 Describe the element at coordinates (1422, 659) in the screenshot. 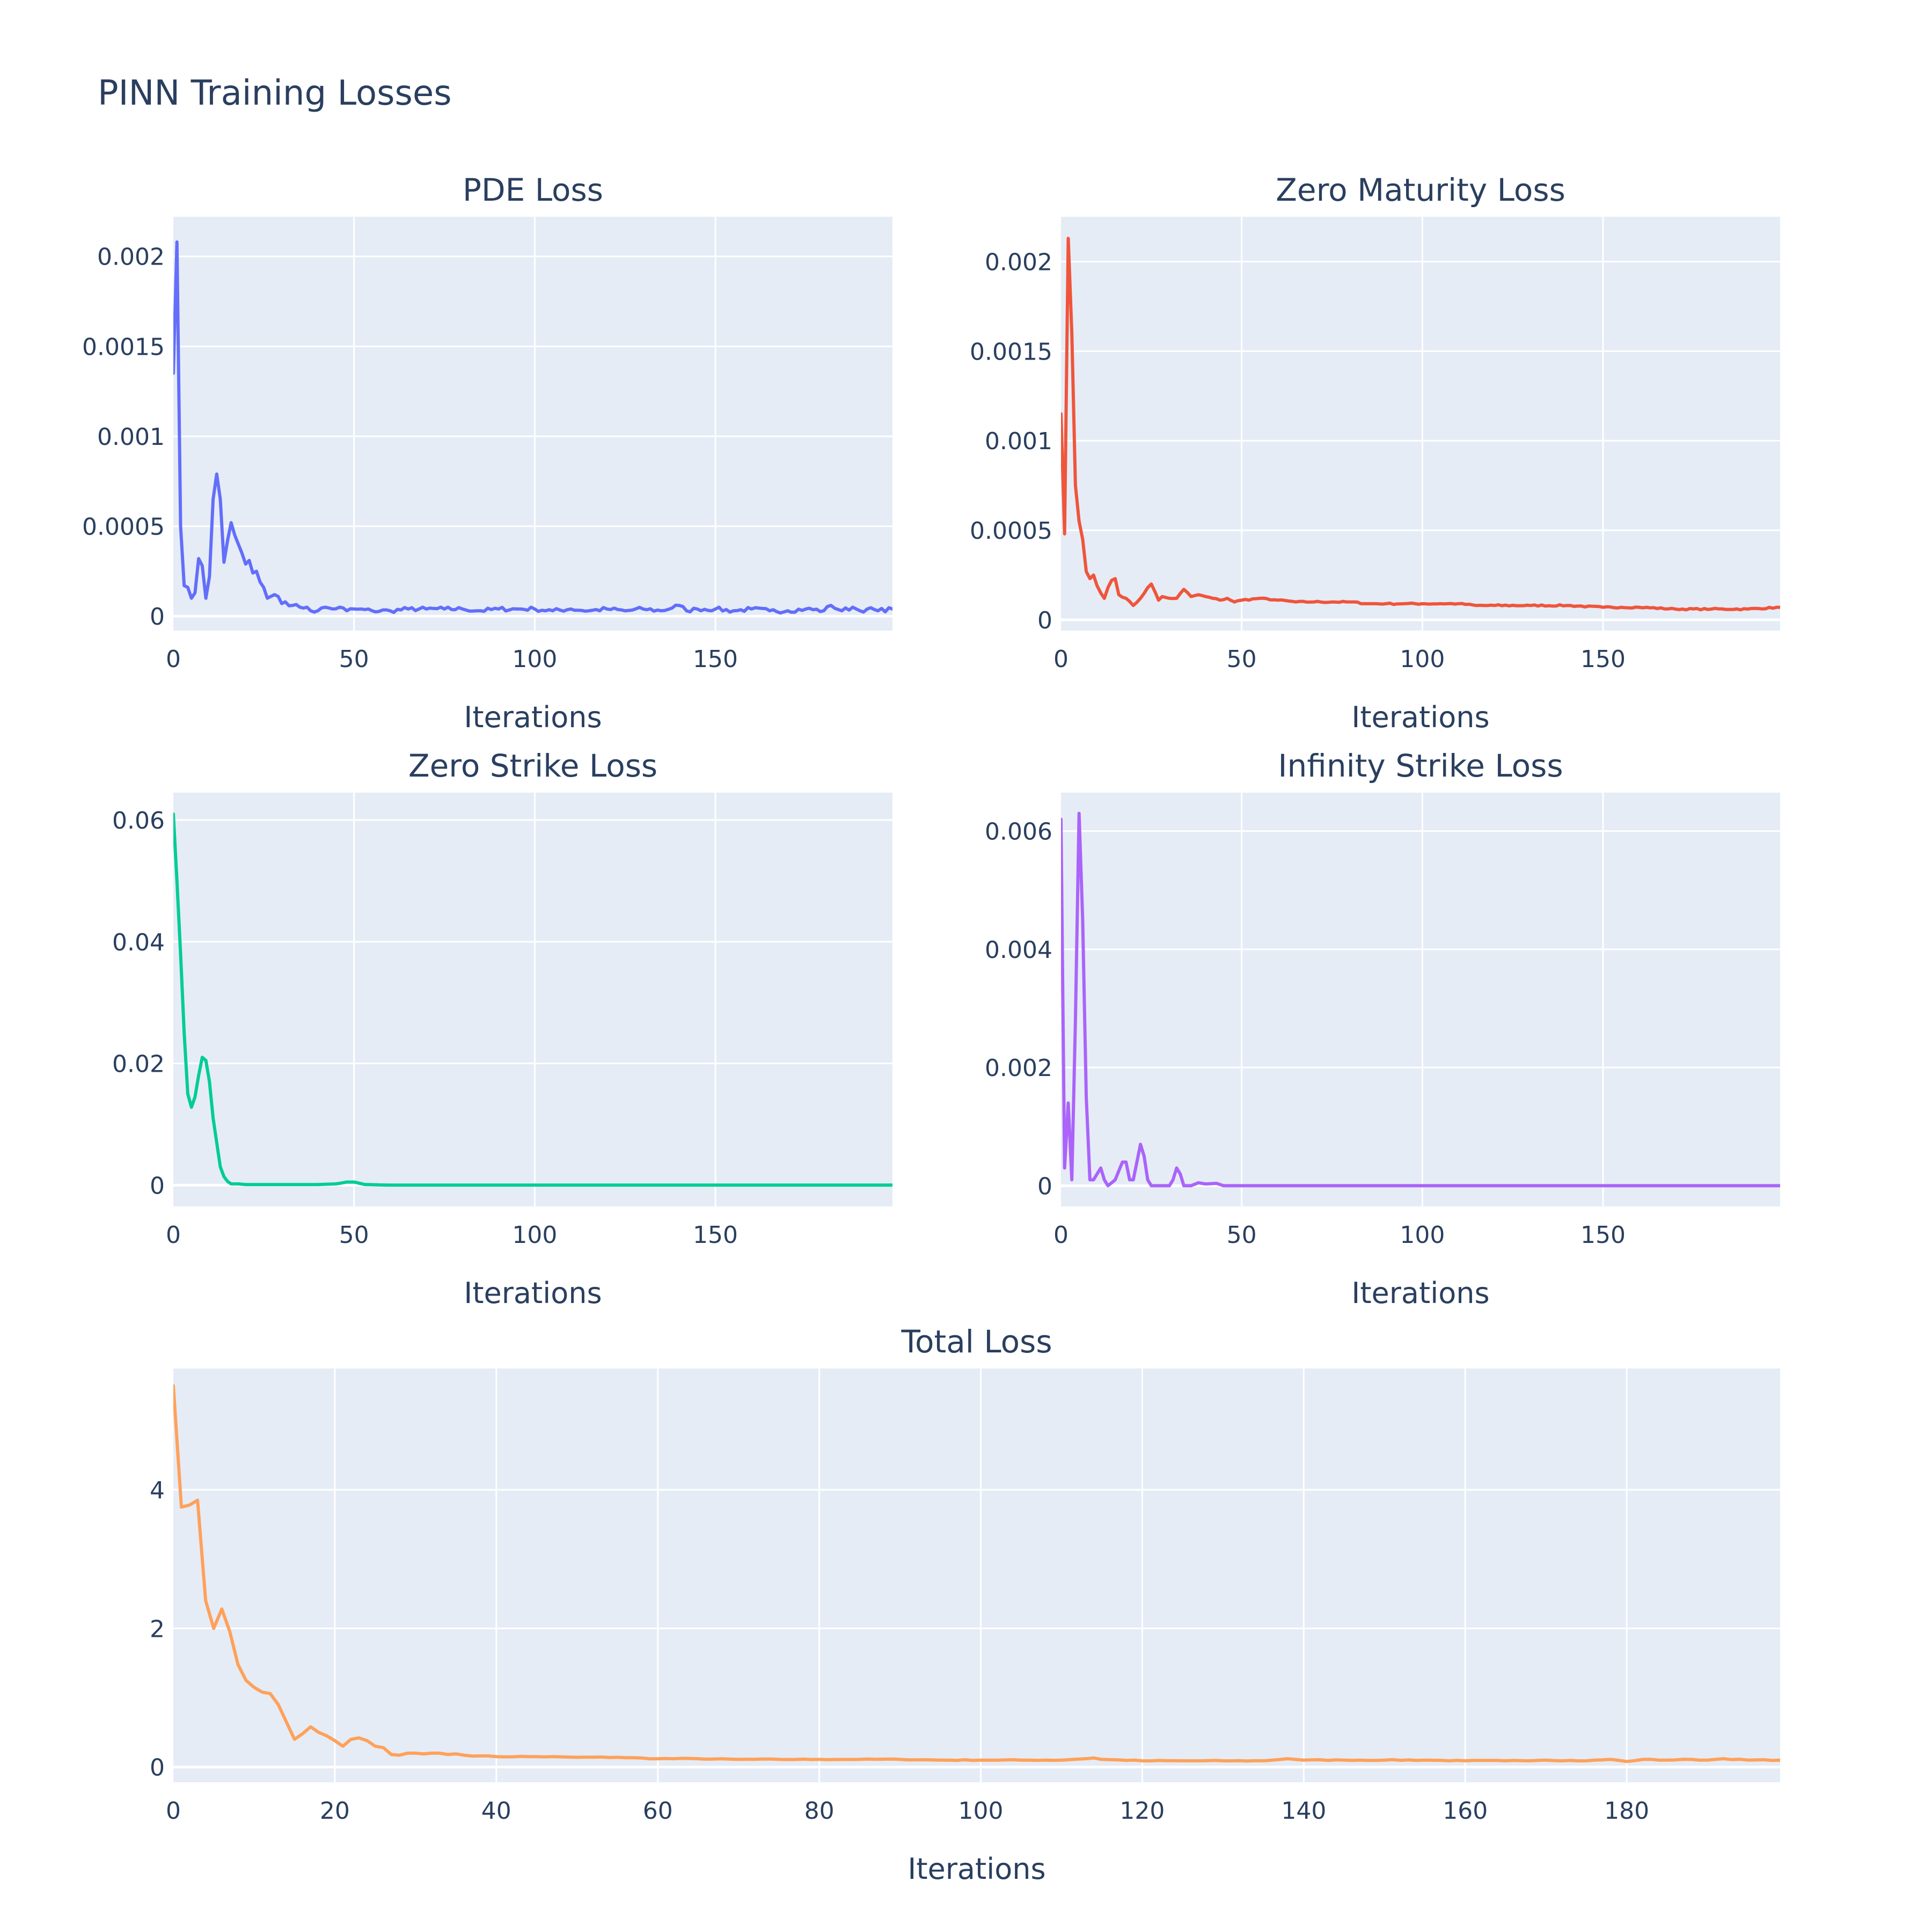

I see `zero-maturity-loss-x-tick-label: 100` at that location.